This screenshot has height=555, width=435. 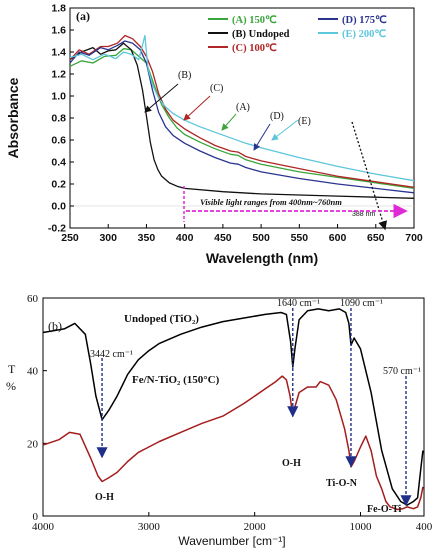 What do you see at coordinates (149, 527) in the screenshot?
I see `panel-b-x-tick-label: 3000` at bounding box center [149, 527].